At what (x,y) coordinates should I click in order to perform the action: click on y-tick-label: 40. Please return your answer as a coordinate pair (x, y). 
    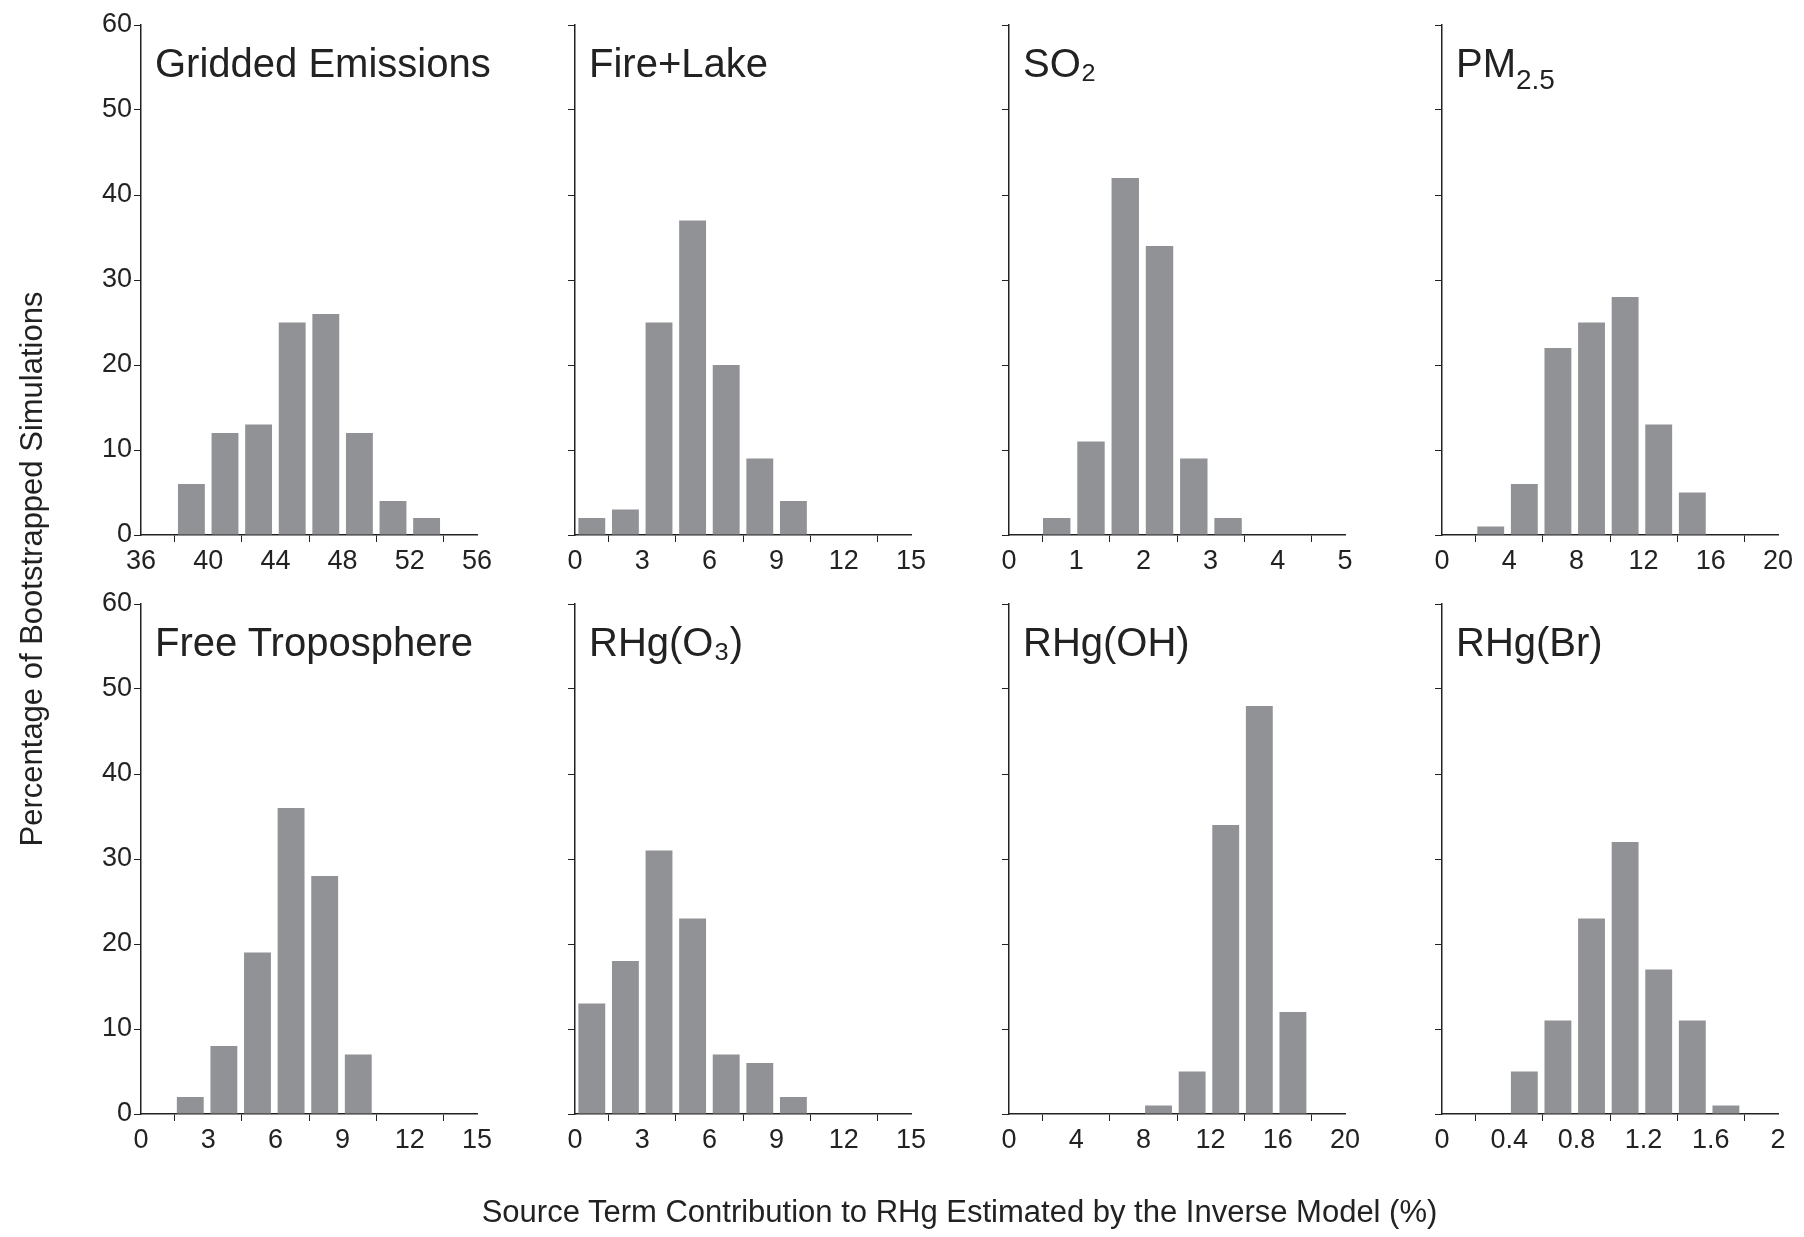
    Looking at the image, I should click on (116, 193).